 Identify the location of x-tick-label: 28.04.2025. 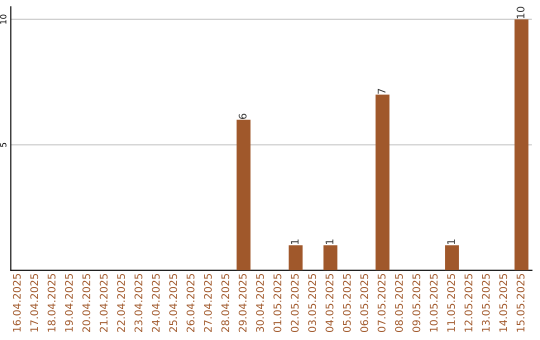
(225, 303).